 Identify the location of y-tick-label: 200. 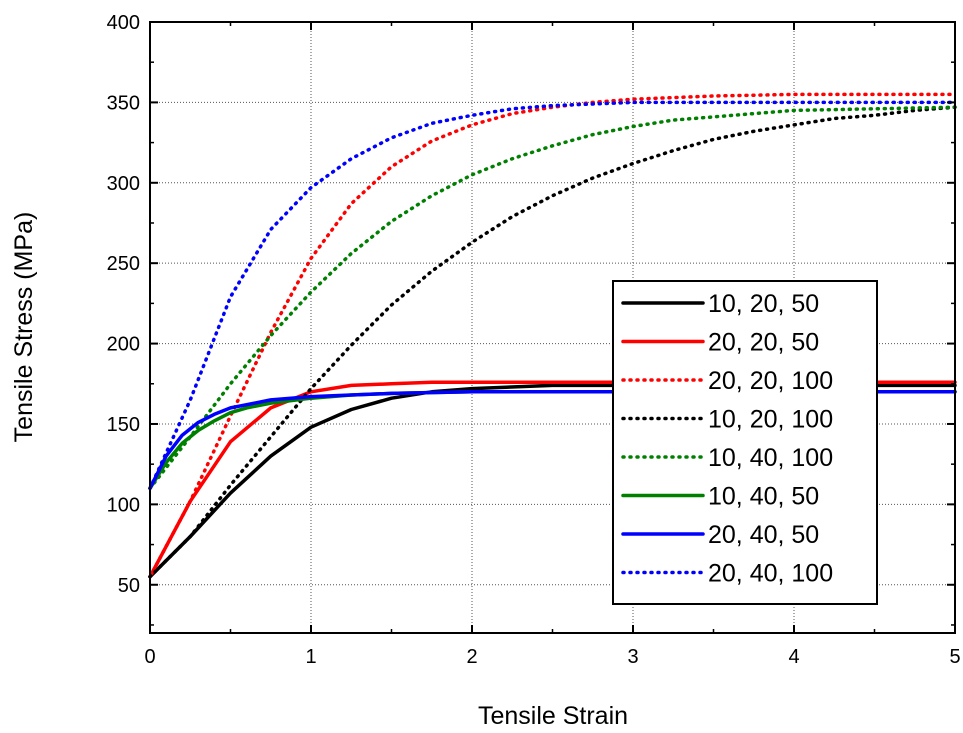
(123, 345).